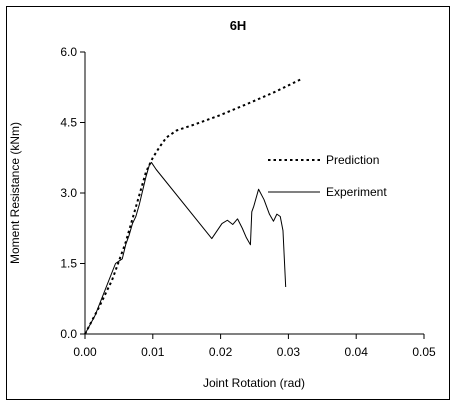 This screenshot has width=458, height=408. I want to click on y-tick-label: 6.0, so click(68, 52).